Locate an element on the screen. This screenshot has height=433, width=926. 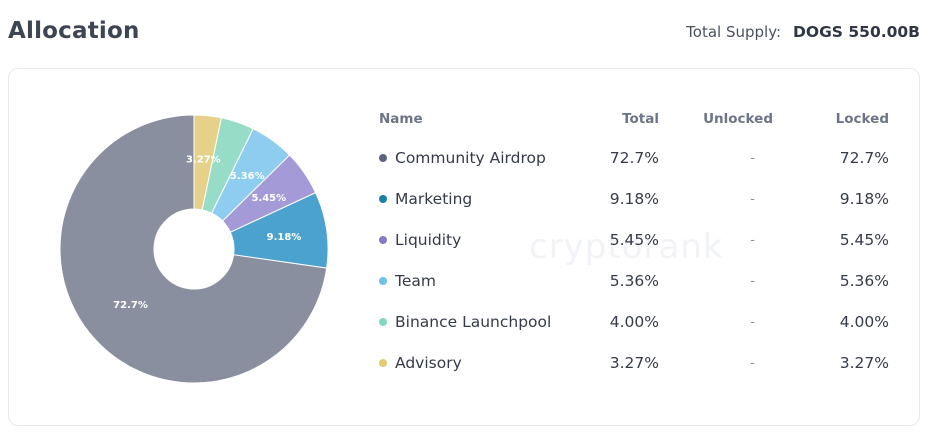
pie-slice-label: 3.27% is located at coordinates (203, 159).